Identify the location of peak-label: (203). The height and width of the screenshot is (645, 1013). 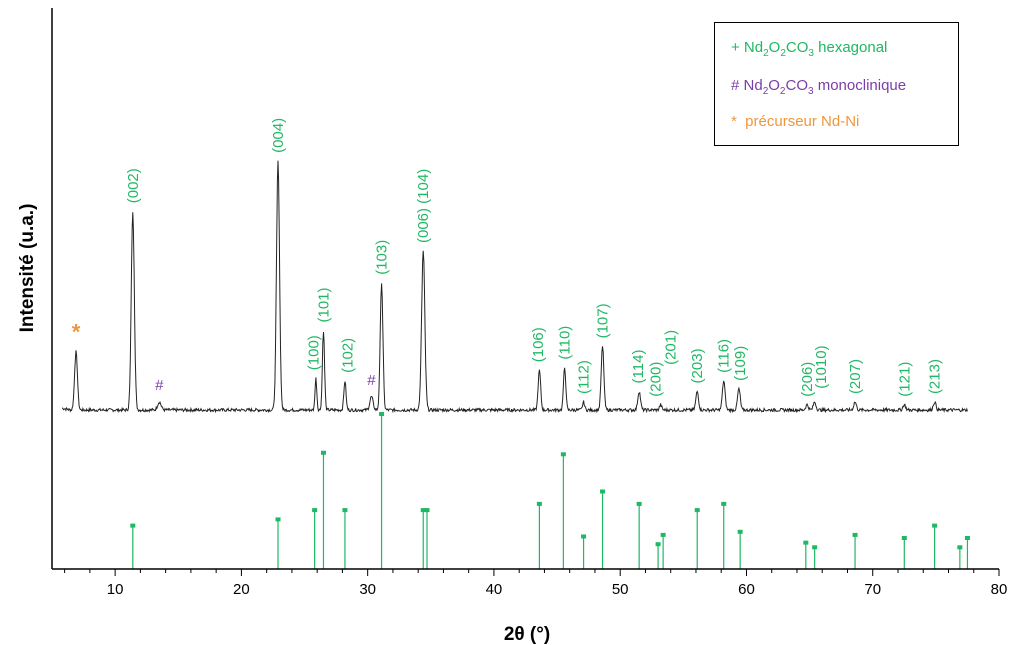
(697, 365).